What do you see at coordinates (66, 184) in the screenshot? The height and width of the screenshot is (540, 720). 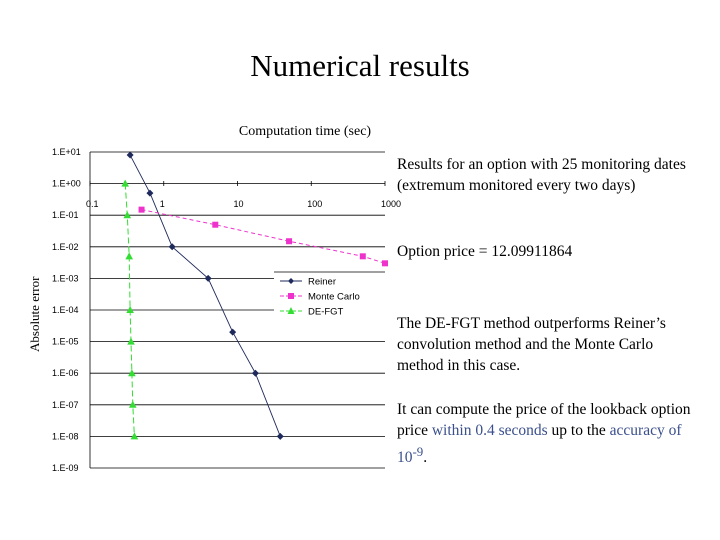 I see `y-tick-label: 1.E+00` at bounding box center [66, 184].